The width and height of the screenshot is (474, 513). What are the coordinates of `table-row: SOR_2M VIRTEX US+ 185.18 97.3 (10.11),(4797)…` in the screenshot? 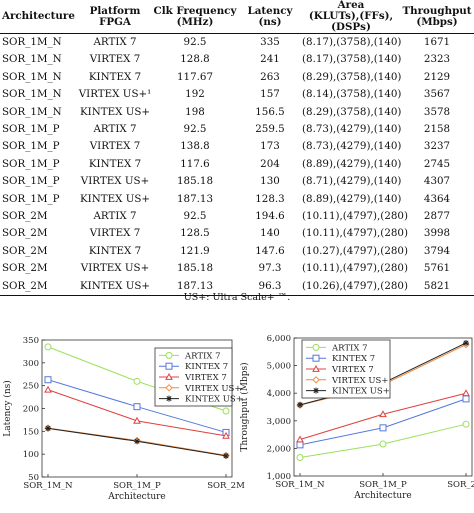 It's located at (237, 268).